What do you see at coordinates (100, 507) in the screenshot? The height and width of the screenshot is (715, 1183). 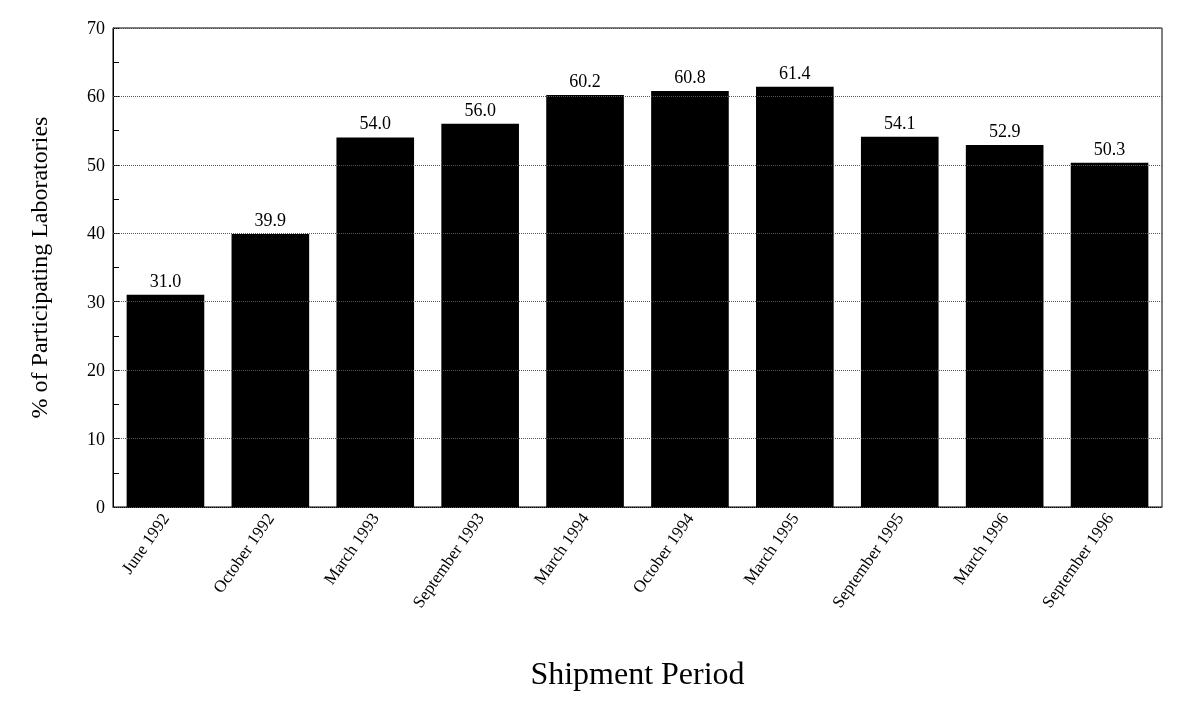 I see `y-tick-label: 0` at bounding box center [100, 507].